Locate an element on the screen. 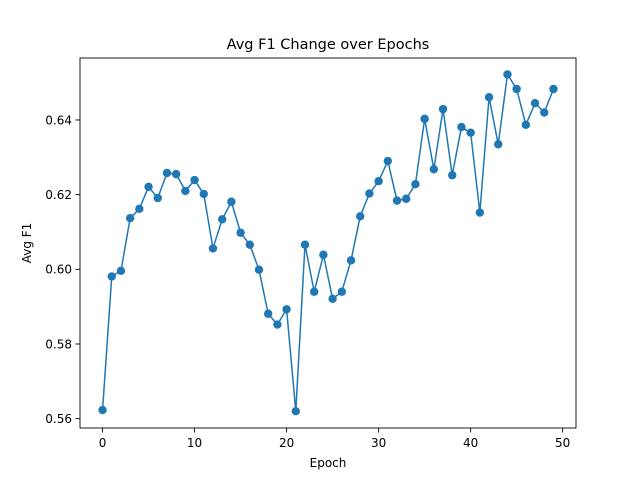  x-tick-label: 20 is located at coordinates (286, 443).